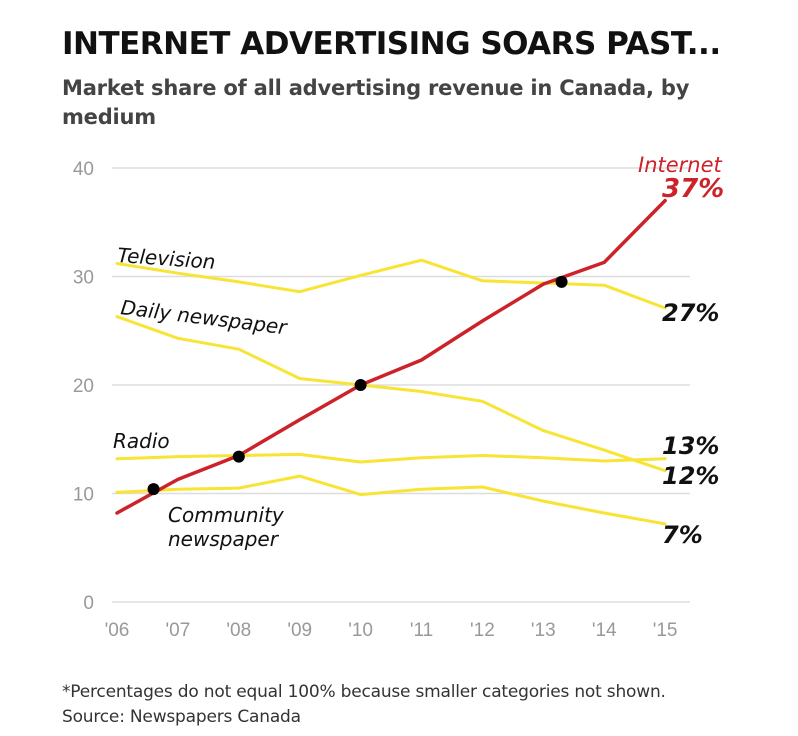 Image resolution: width=798 pixels, height=736 pixels. I want to click on y-tick-label-40: 40, so click(83, 169).